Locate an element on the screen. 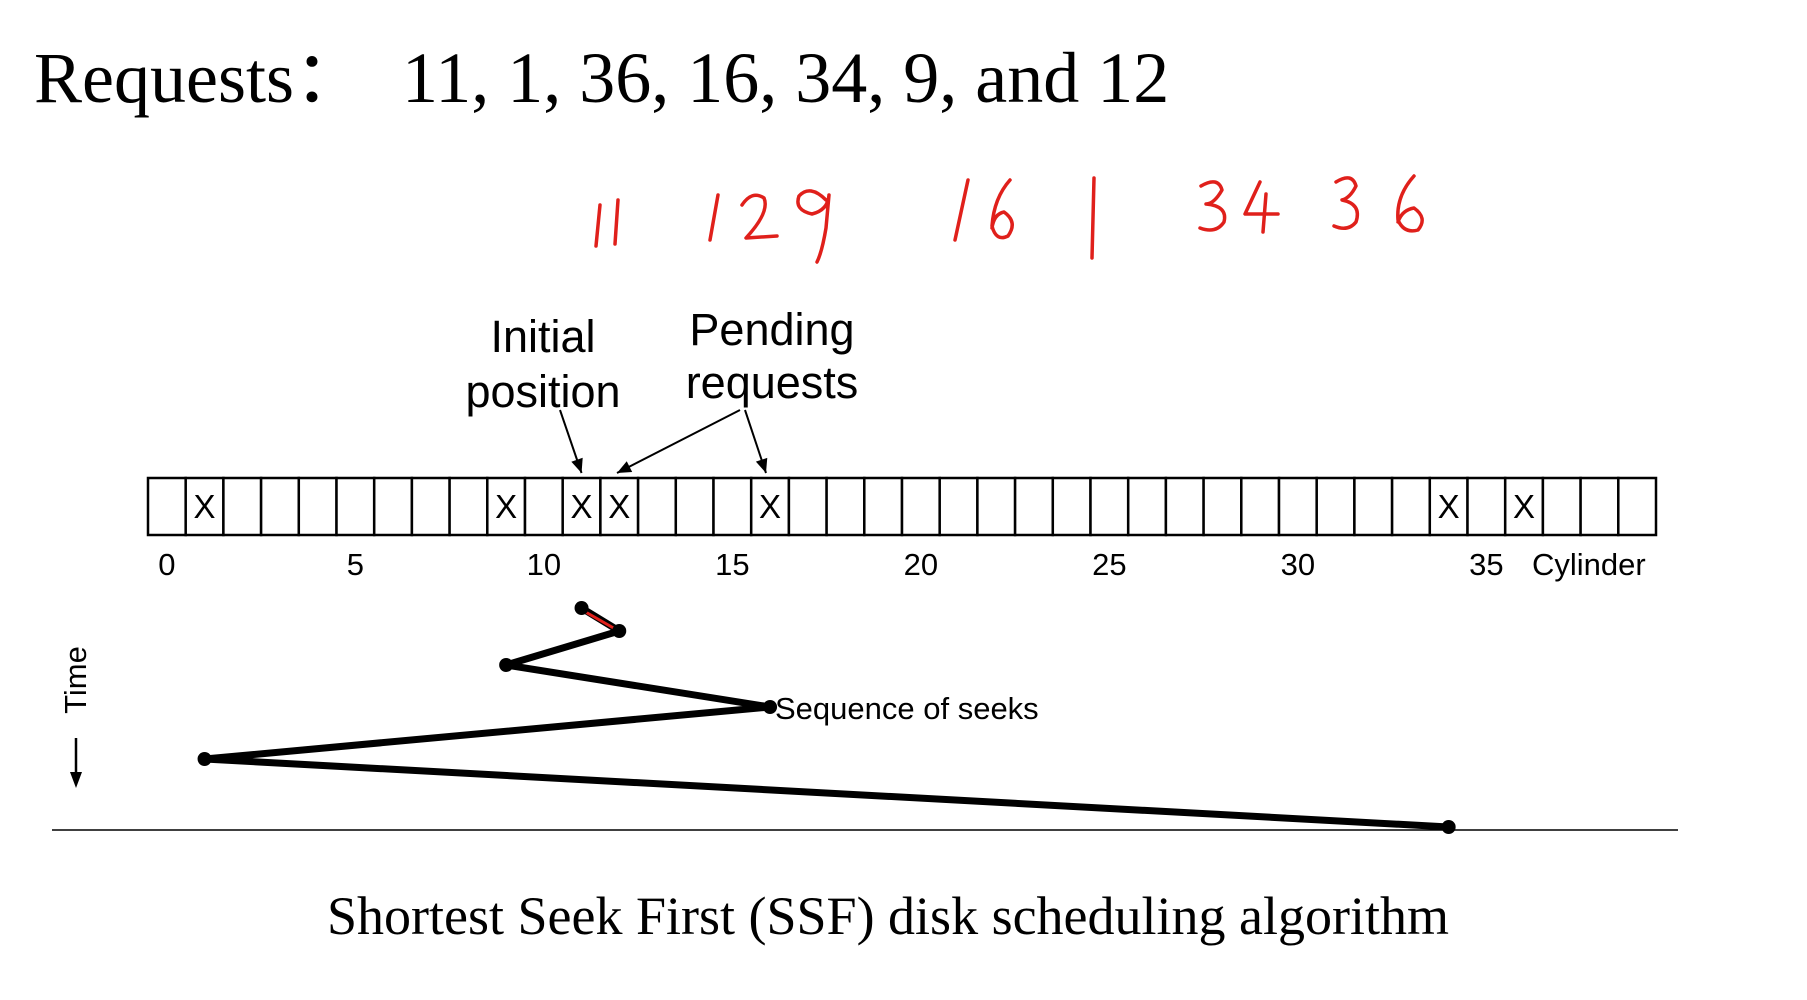 The width and height of the screenshot is (1807, 1000). cylinder-tick-label: 35 is located at coordinates (1486, 564).